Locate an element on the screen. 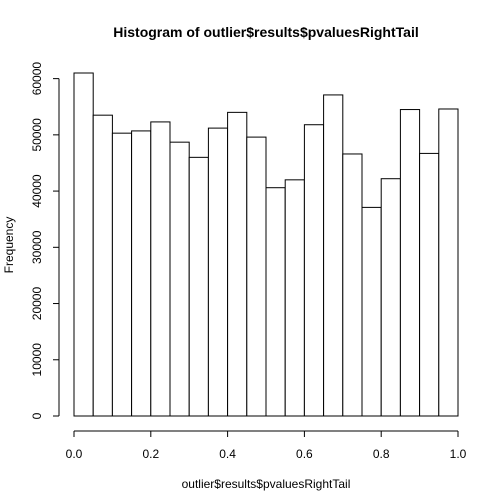 Image resolution: width=504 pixels, height=504 pixels. x-axis-label: outlier$results$pvaluesRightTail is located at coordinates (266, 484).